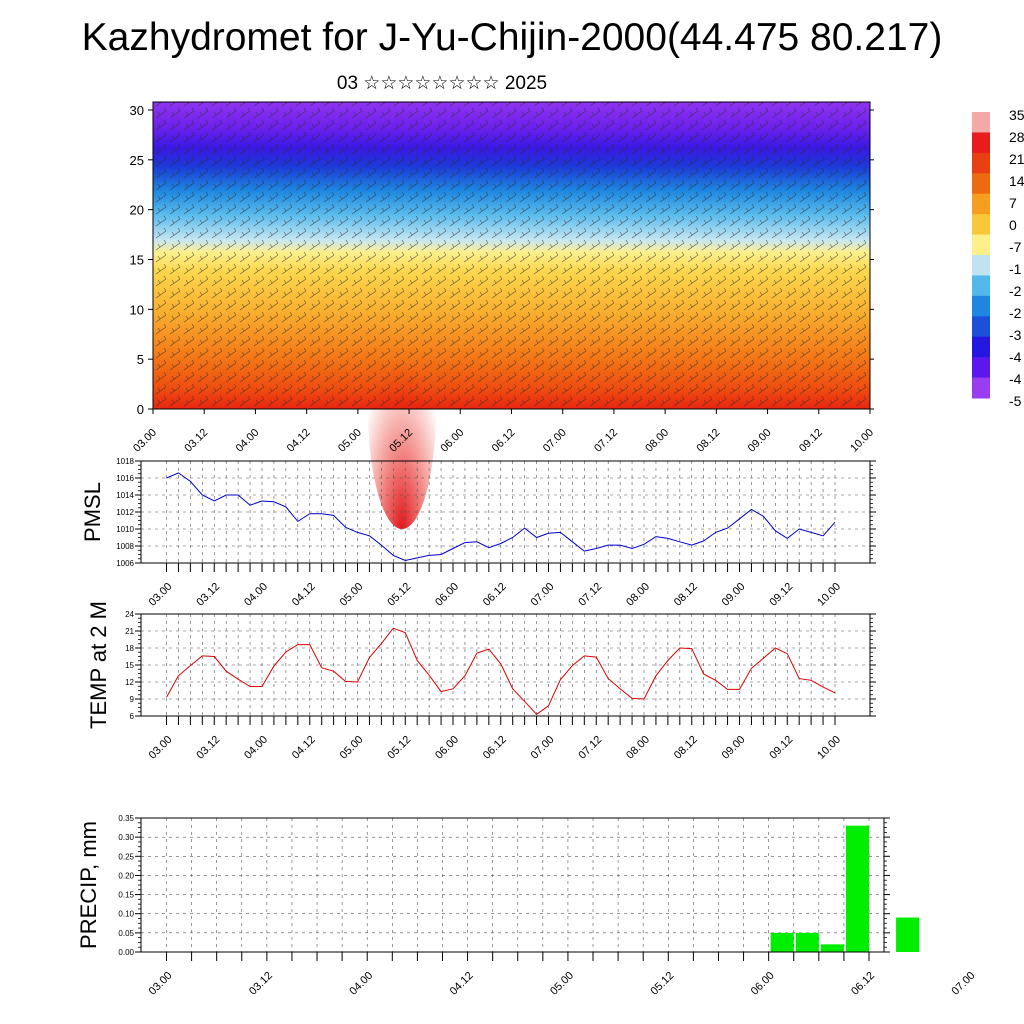  I want to click on colorbar-label: -4, so click(1015, 357).